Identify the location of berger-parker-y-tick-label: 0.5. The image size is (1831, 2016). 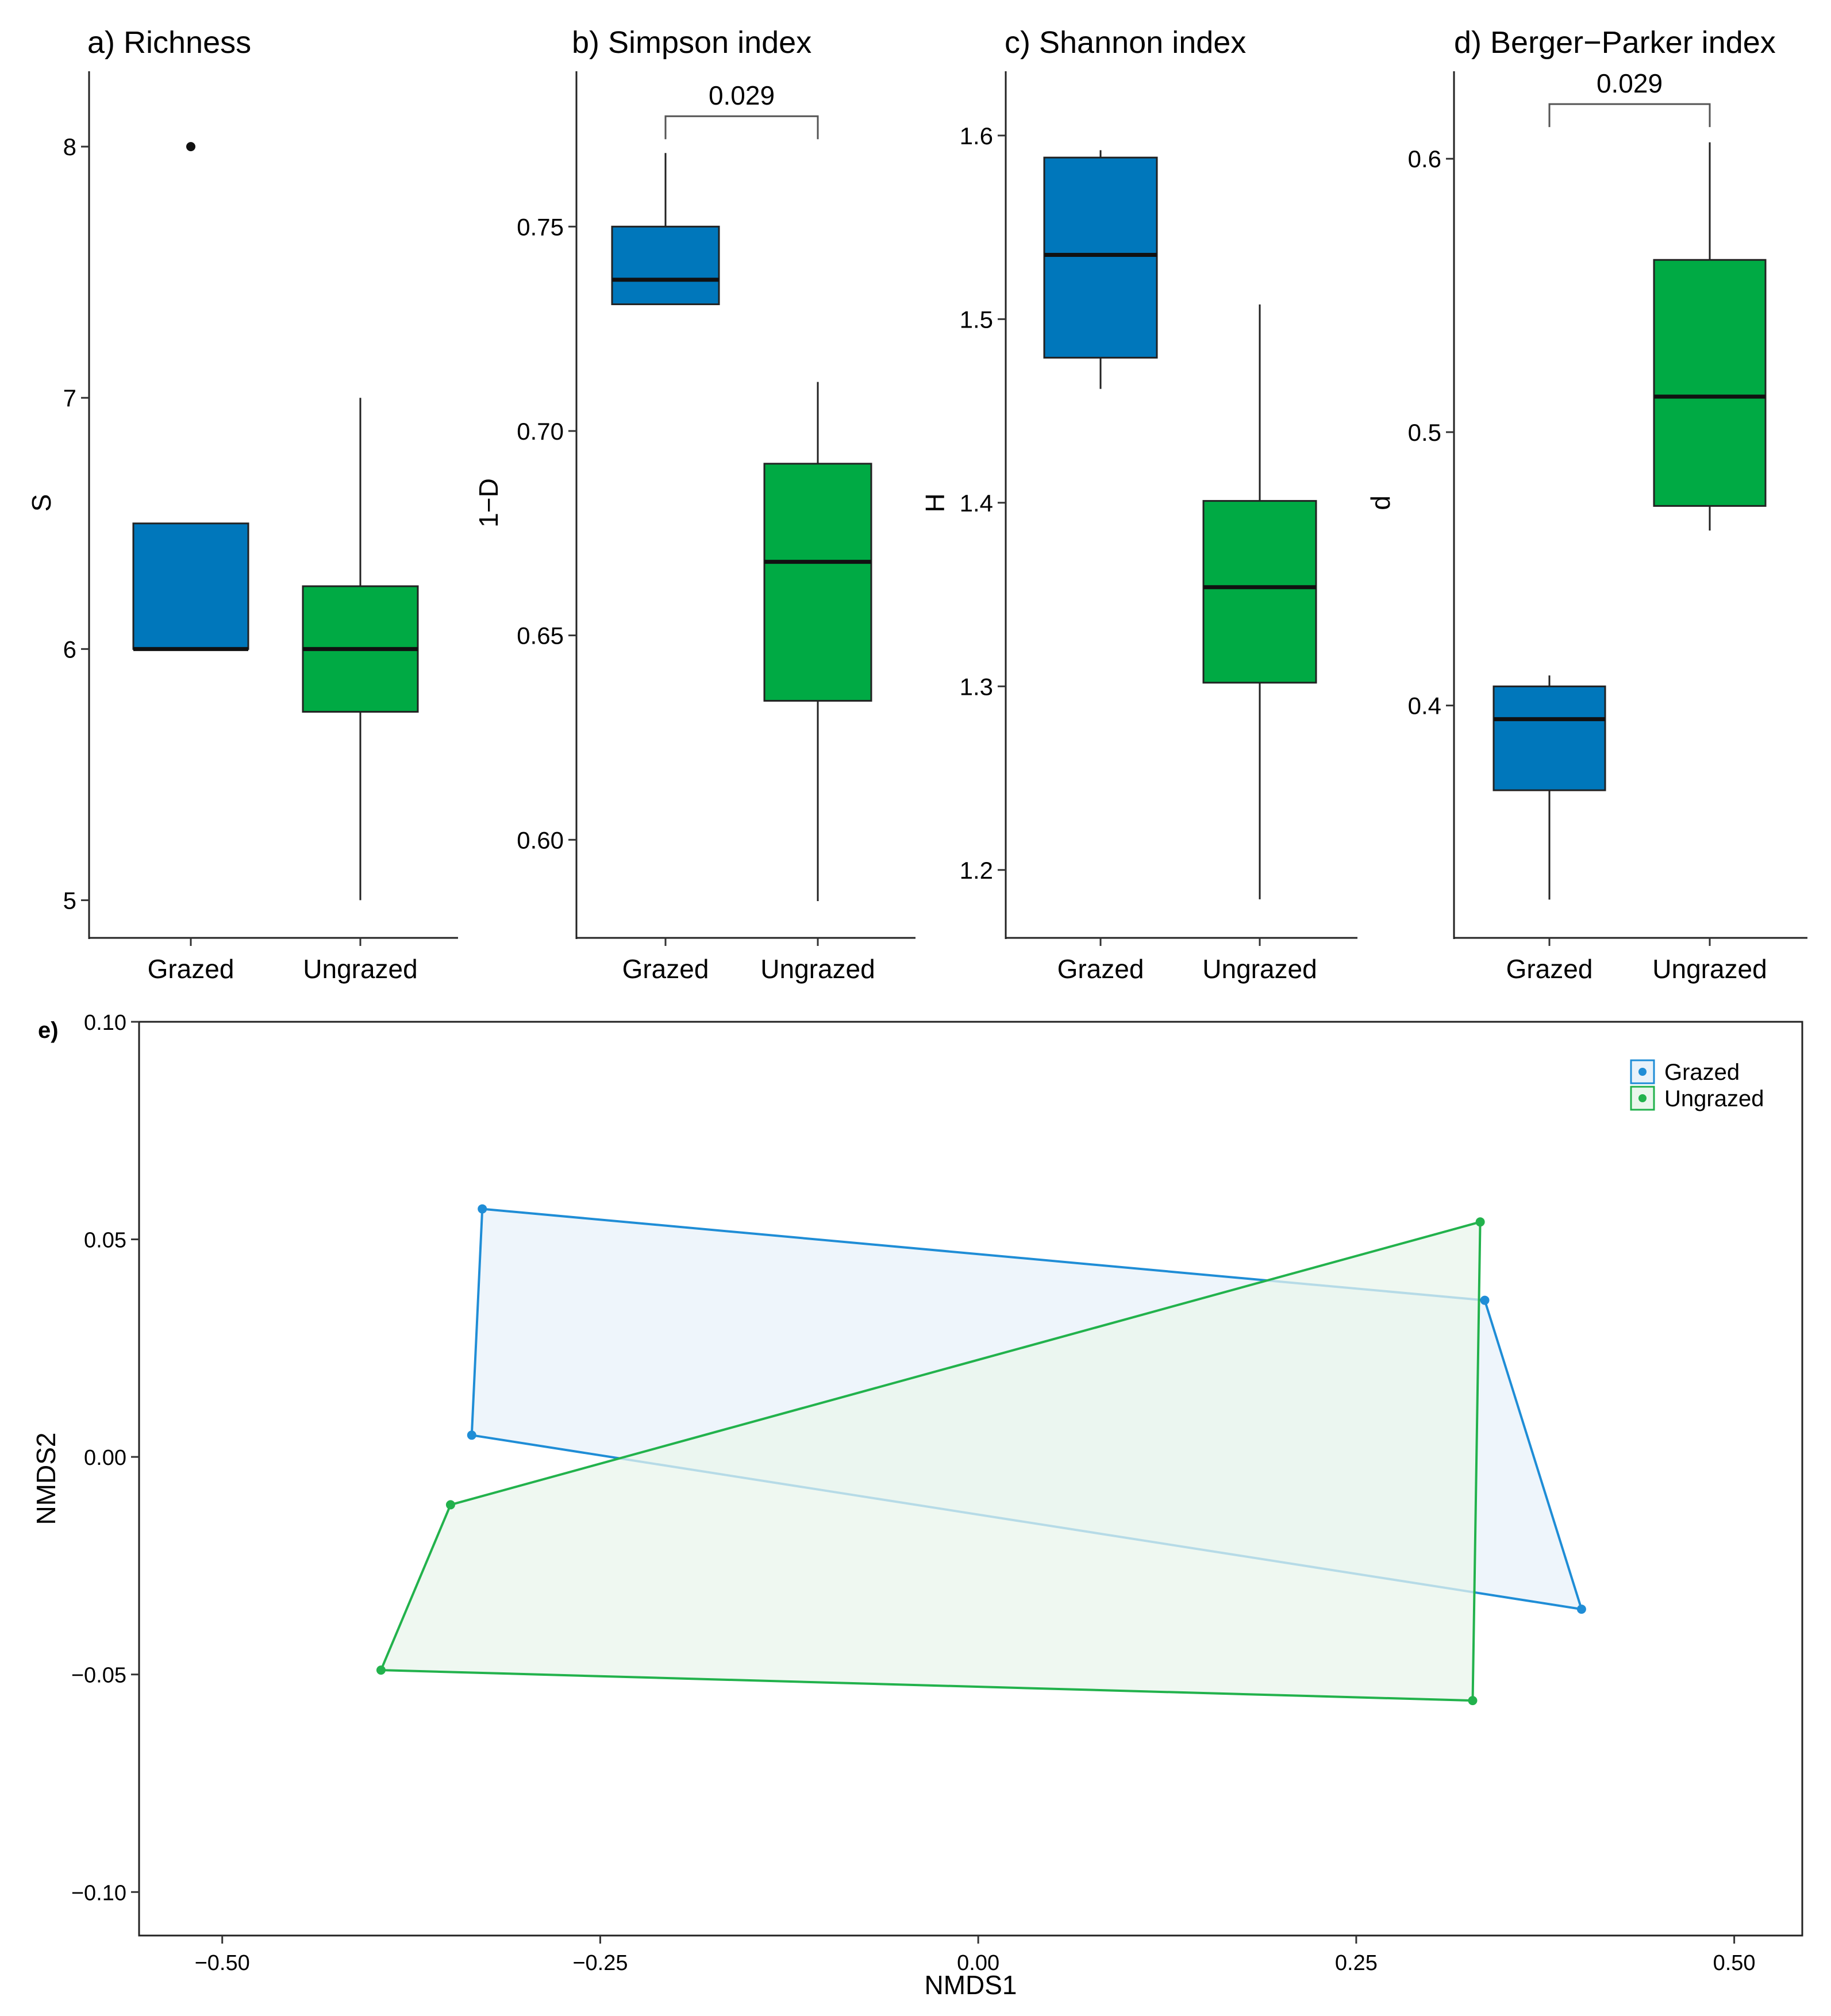
(1424, 433).